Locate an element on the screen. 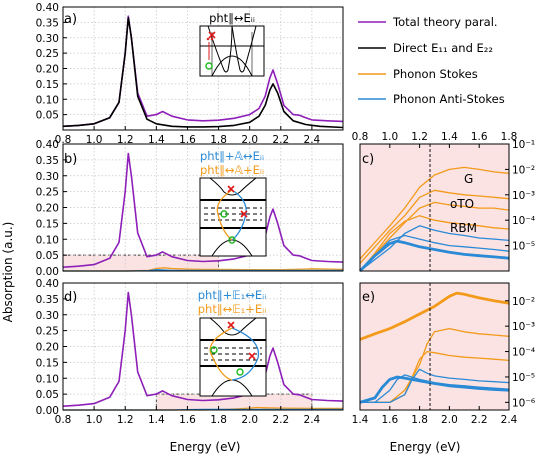 The width and height of the screenshot is (545, 456). inset-schematic-b: pht∥+𝔸↔Eᵢᵢ pht∥↔𝔸+Eᵢᵢ is located at coordinates (233, 203).